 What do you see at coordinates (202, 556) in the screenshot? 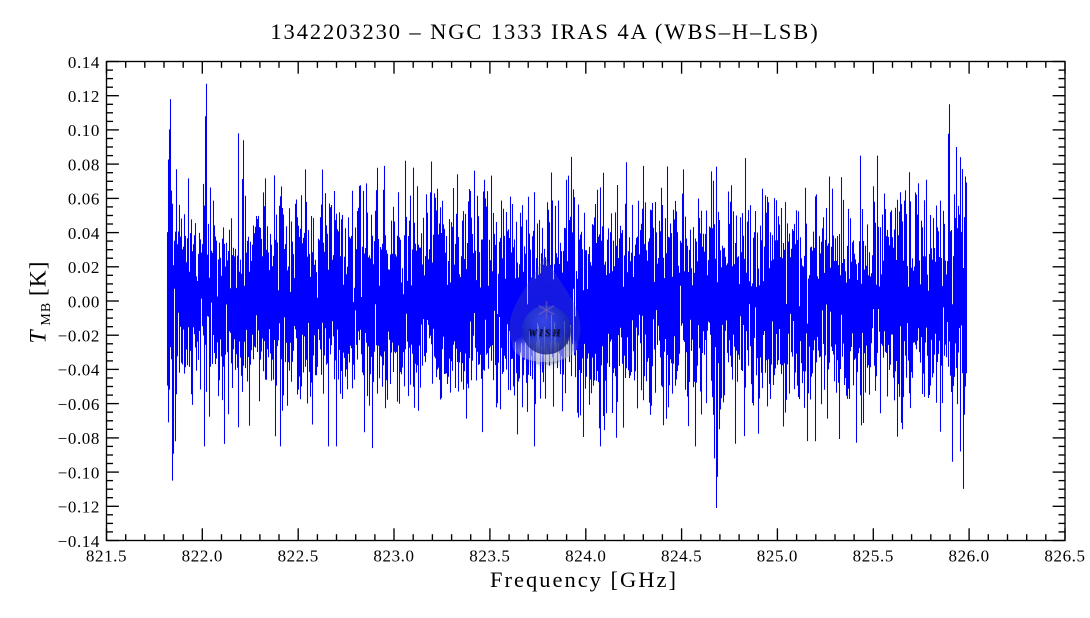
I see `svg-text: 822.0` at bounding box center [202, 556].